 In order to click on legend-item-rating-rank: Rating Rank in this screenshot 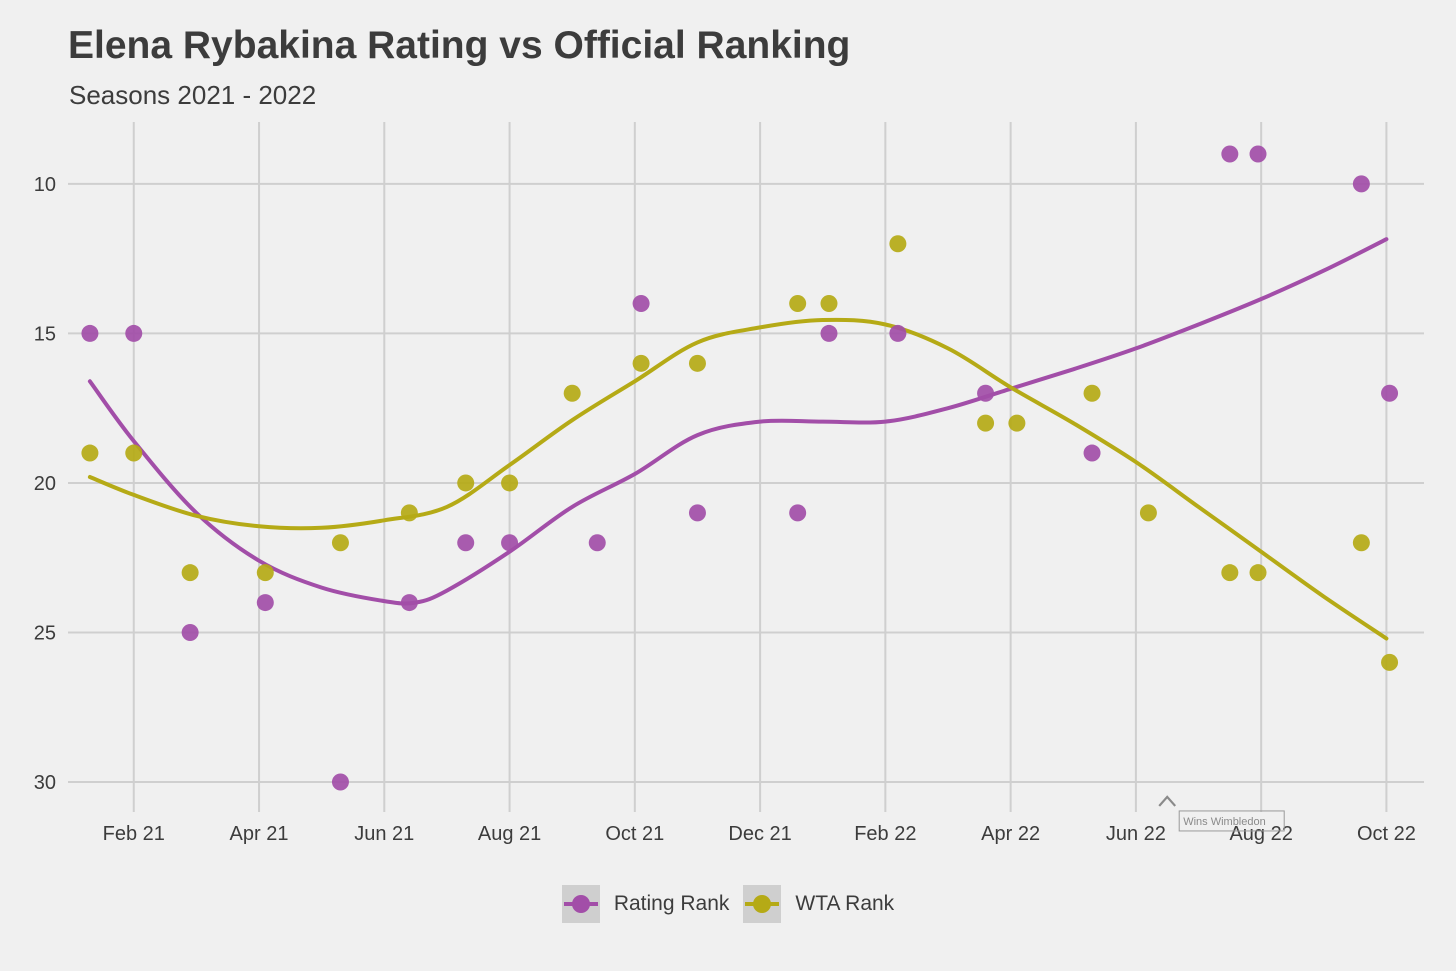, I will do `click(645, 904)`.